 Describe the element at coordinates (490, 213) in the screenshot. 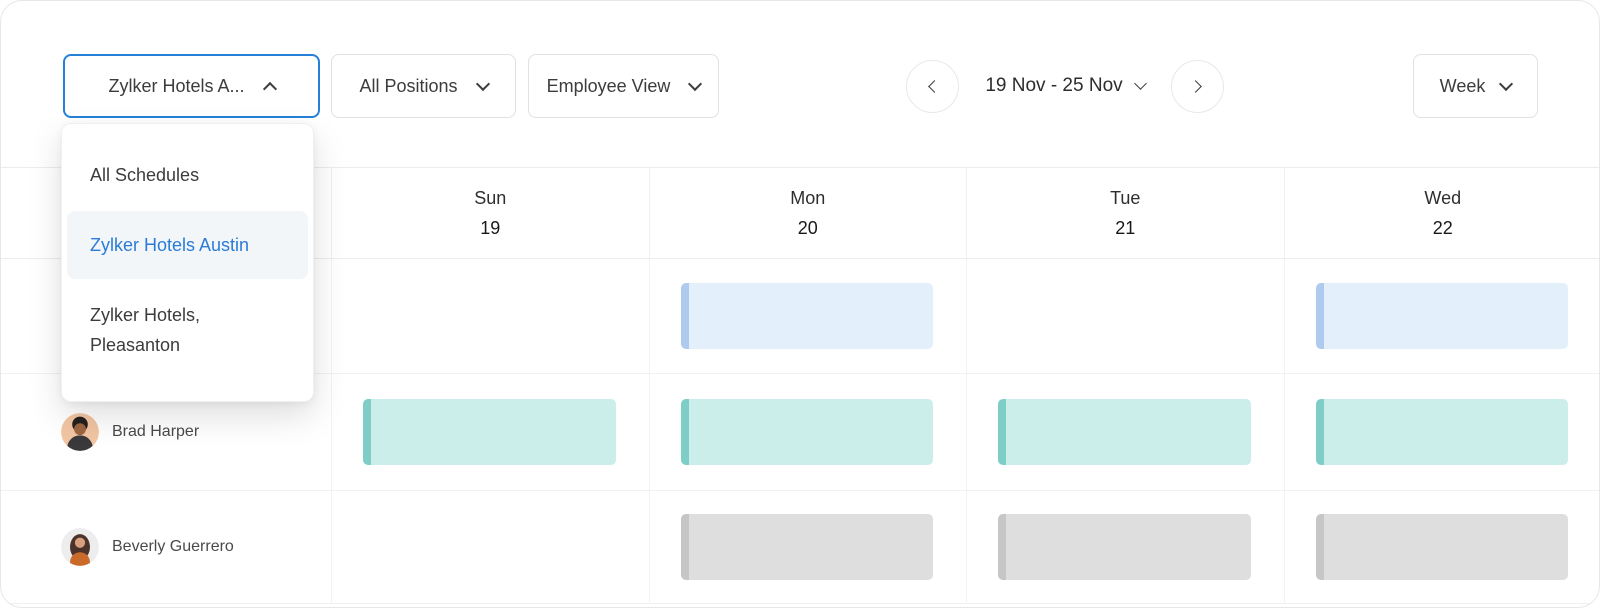

I see `day-header-sun: Sun 19` at that location.